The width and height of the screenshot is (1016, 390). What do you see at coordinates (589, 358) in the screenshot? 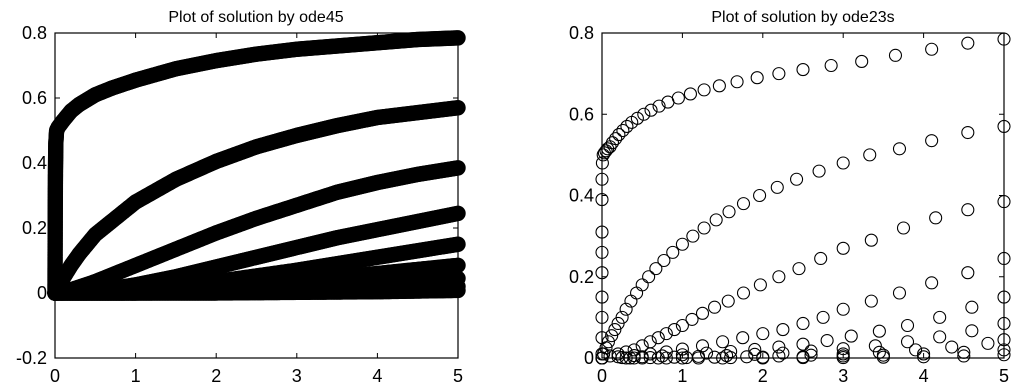
I see `ode23s-y-tick-label: 0` at bounding box center [589, 358].